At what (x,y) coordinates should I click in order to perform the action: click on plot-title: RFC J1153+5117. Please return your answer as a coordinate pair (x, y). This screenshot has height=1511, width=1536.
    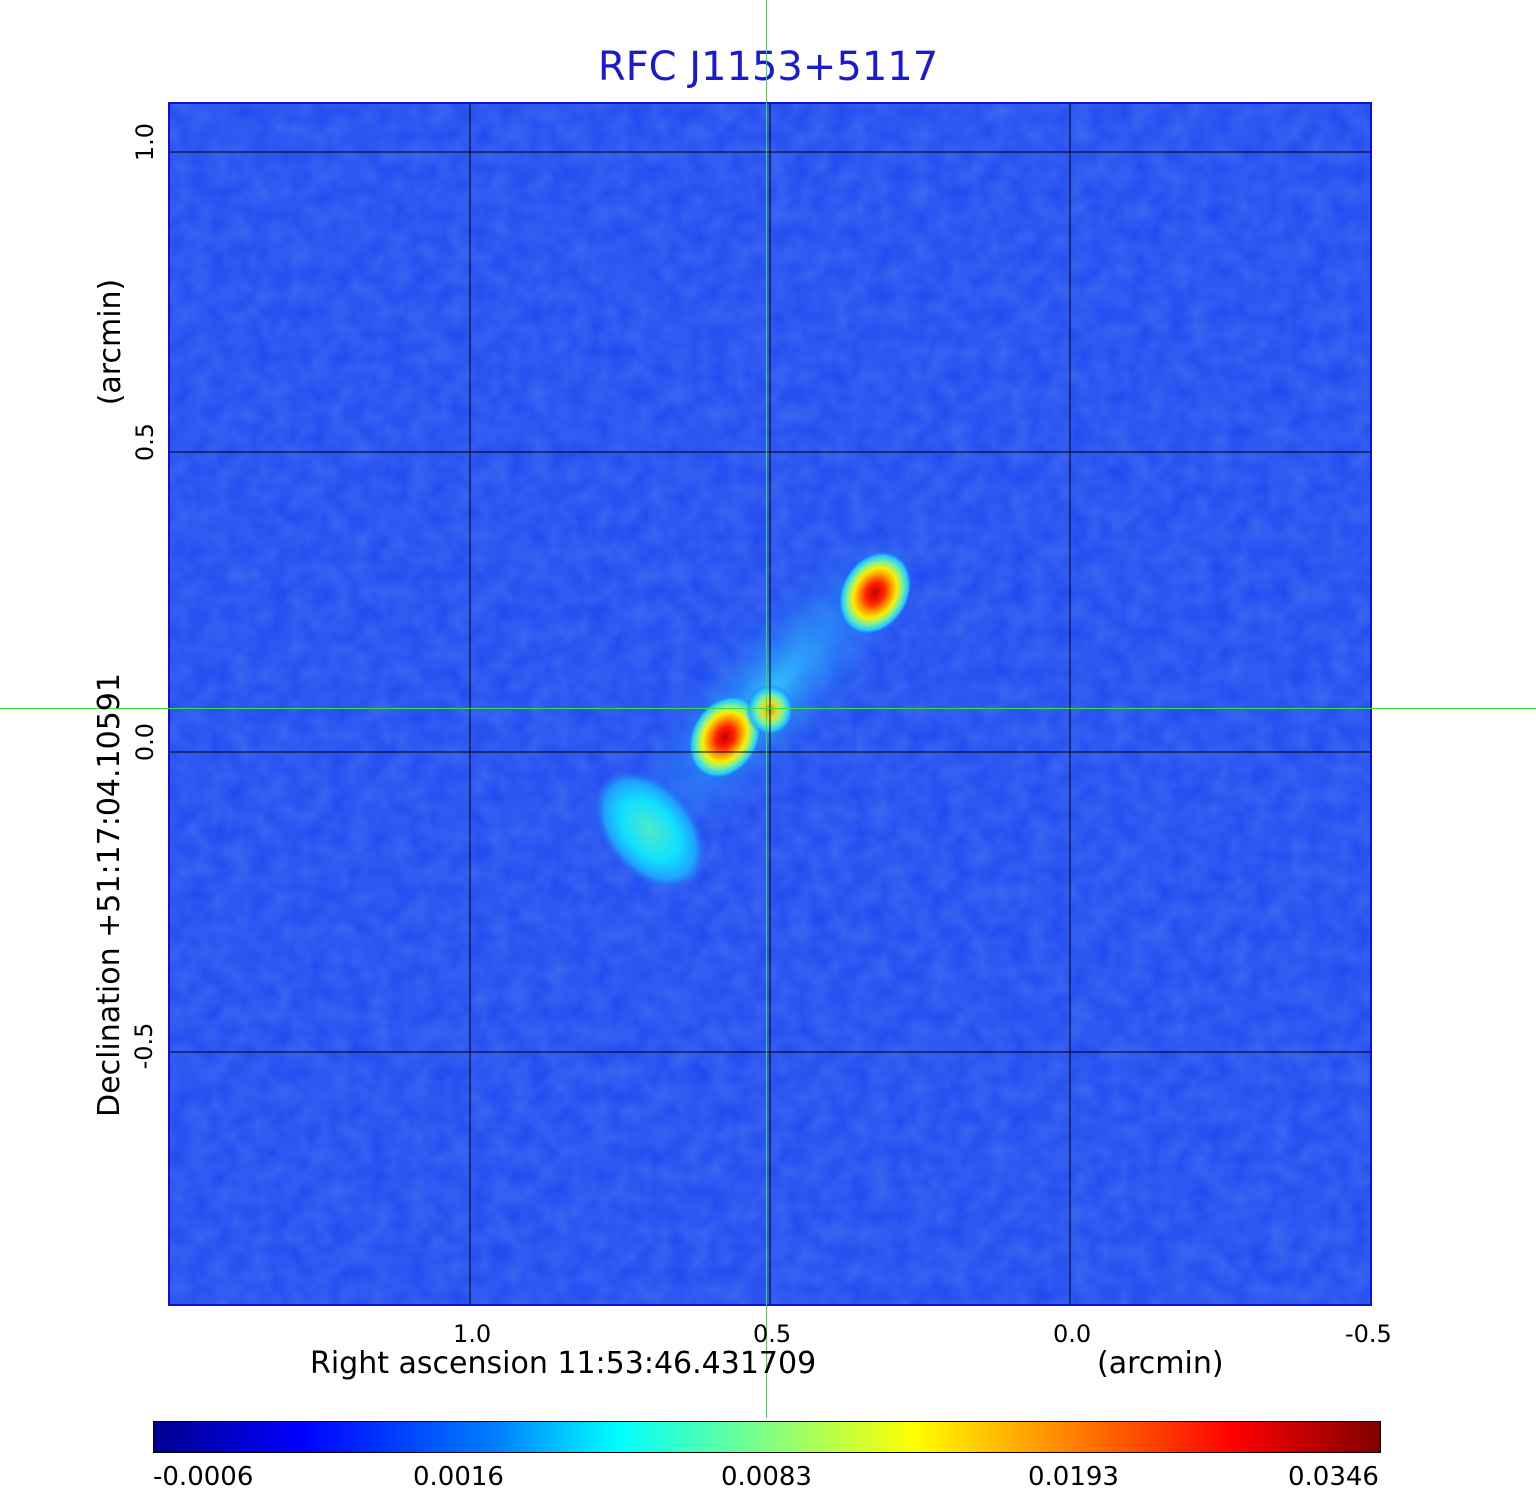
    Looking at the image, I should click on (768, 67).